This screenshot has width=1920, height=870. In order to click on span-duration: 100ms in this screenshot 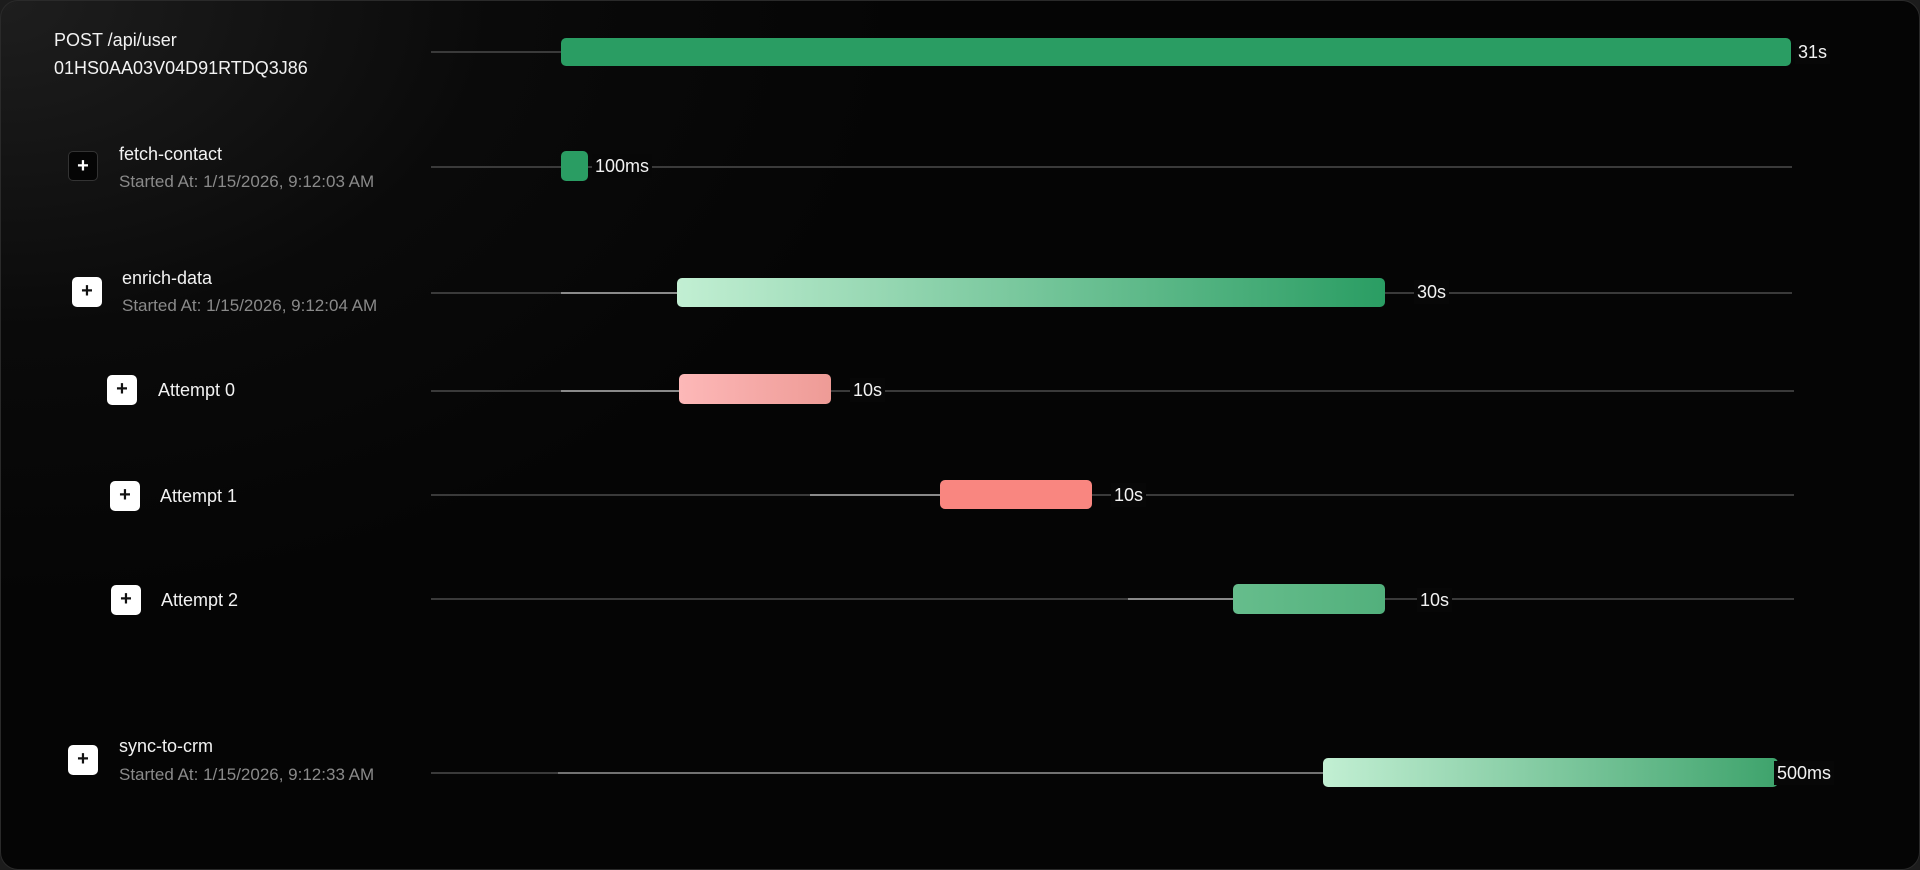, I will do `click(622, 166)`.